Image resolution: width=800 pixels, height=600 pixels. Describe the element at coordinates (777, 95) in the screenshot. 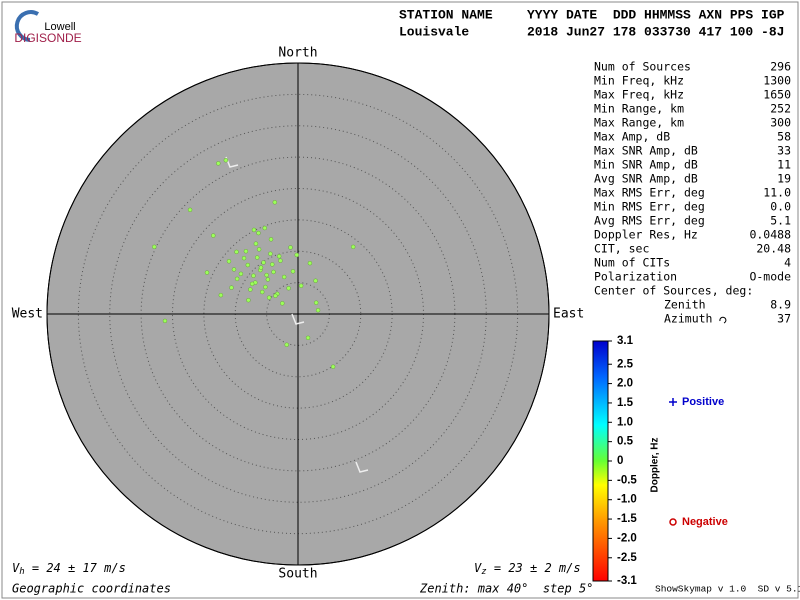

I see `stat-value: 1650` at that location.